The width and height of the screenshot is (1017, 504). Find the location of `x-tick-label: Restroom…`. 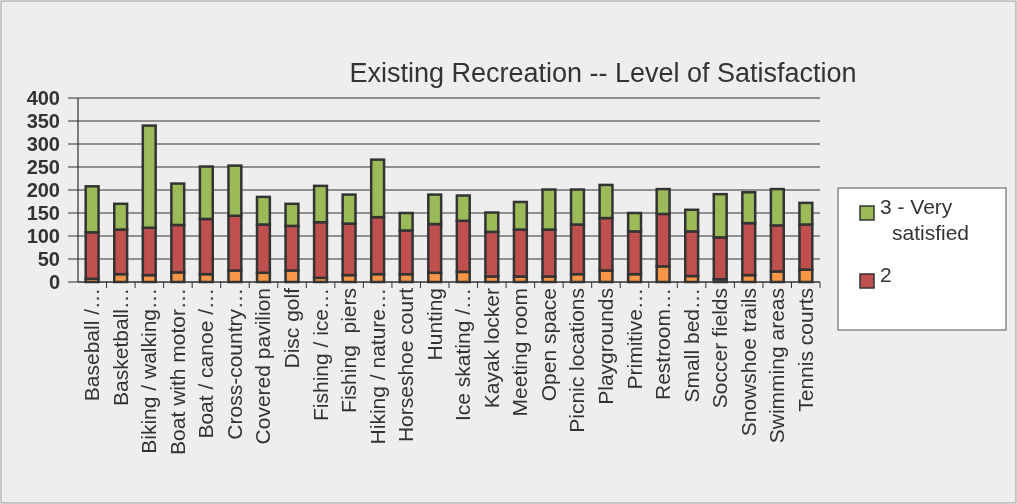

x-tick-label: Restroom… is located at coordinates (663, 344).